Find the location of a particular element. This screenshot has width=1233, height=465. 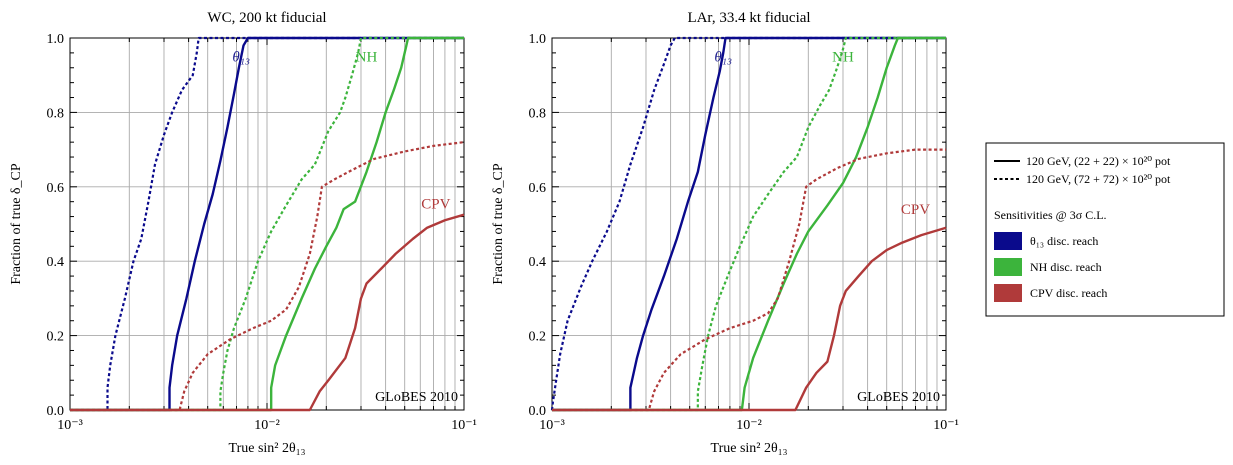

legend-swatch-label: θ₁₃ disc. reach is located at coordinates (1064, 241).